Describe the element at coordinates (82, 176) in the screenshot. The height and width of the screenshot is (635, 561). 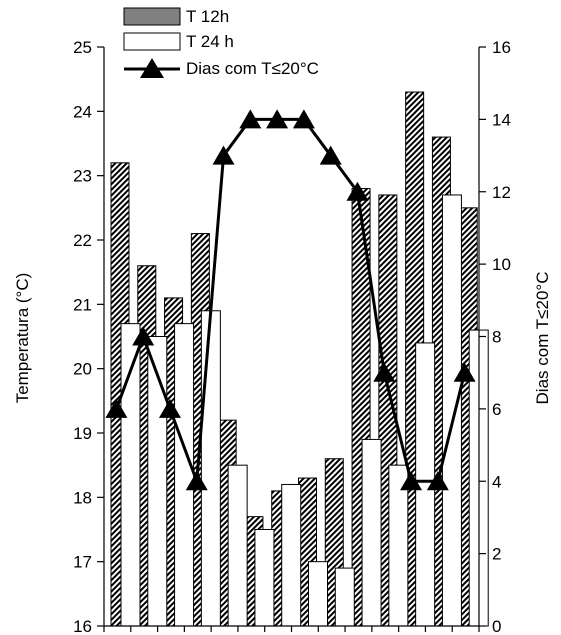
I see `y-tick-label: 23` at that location.